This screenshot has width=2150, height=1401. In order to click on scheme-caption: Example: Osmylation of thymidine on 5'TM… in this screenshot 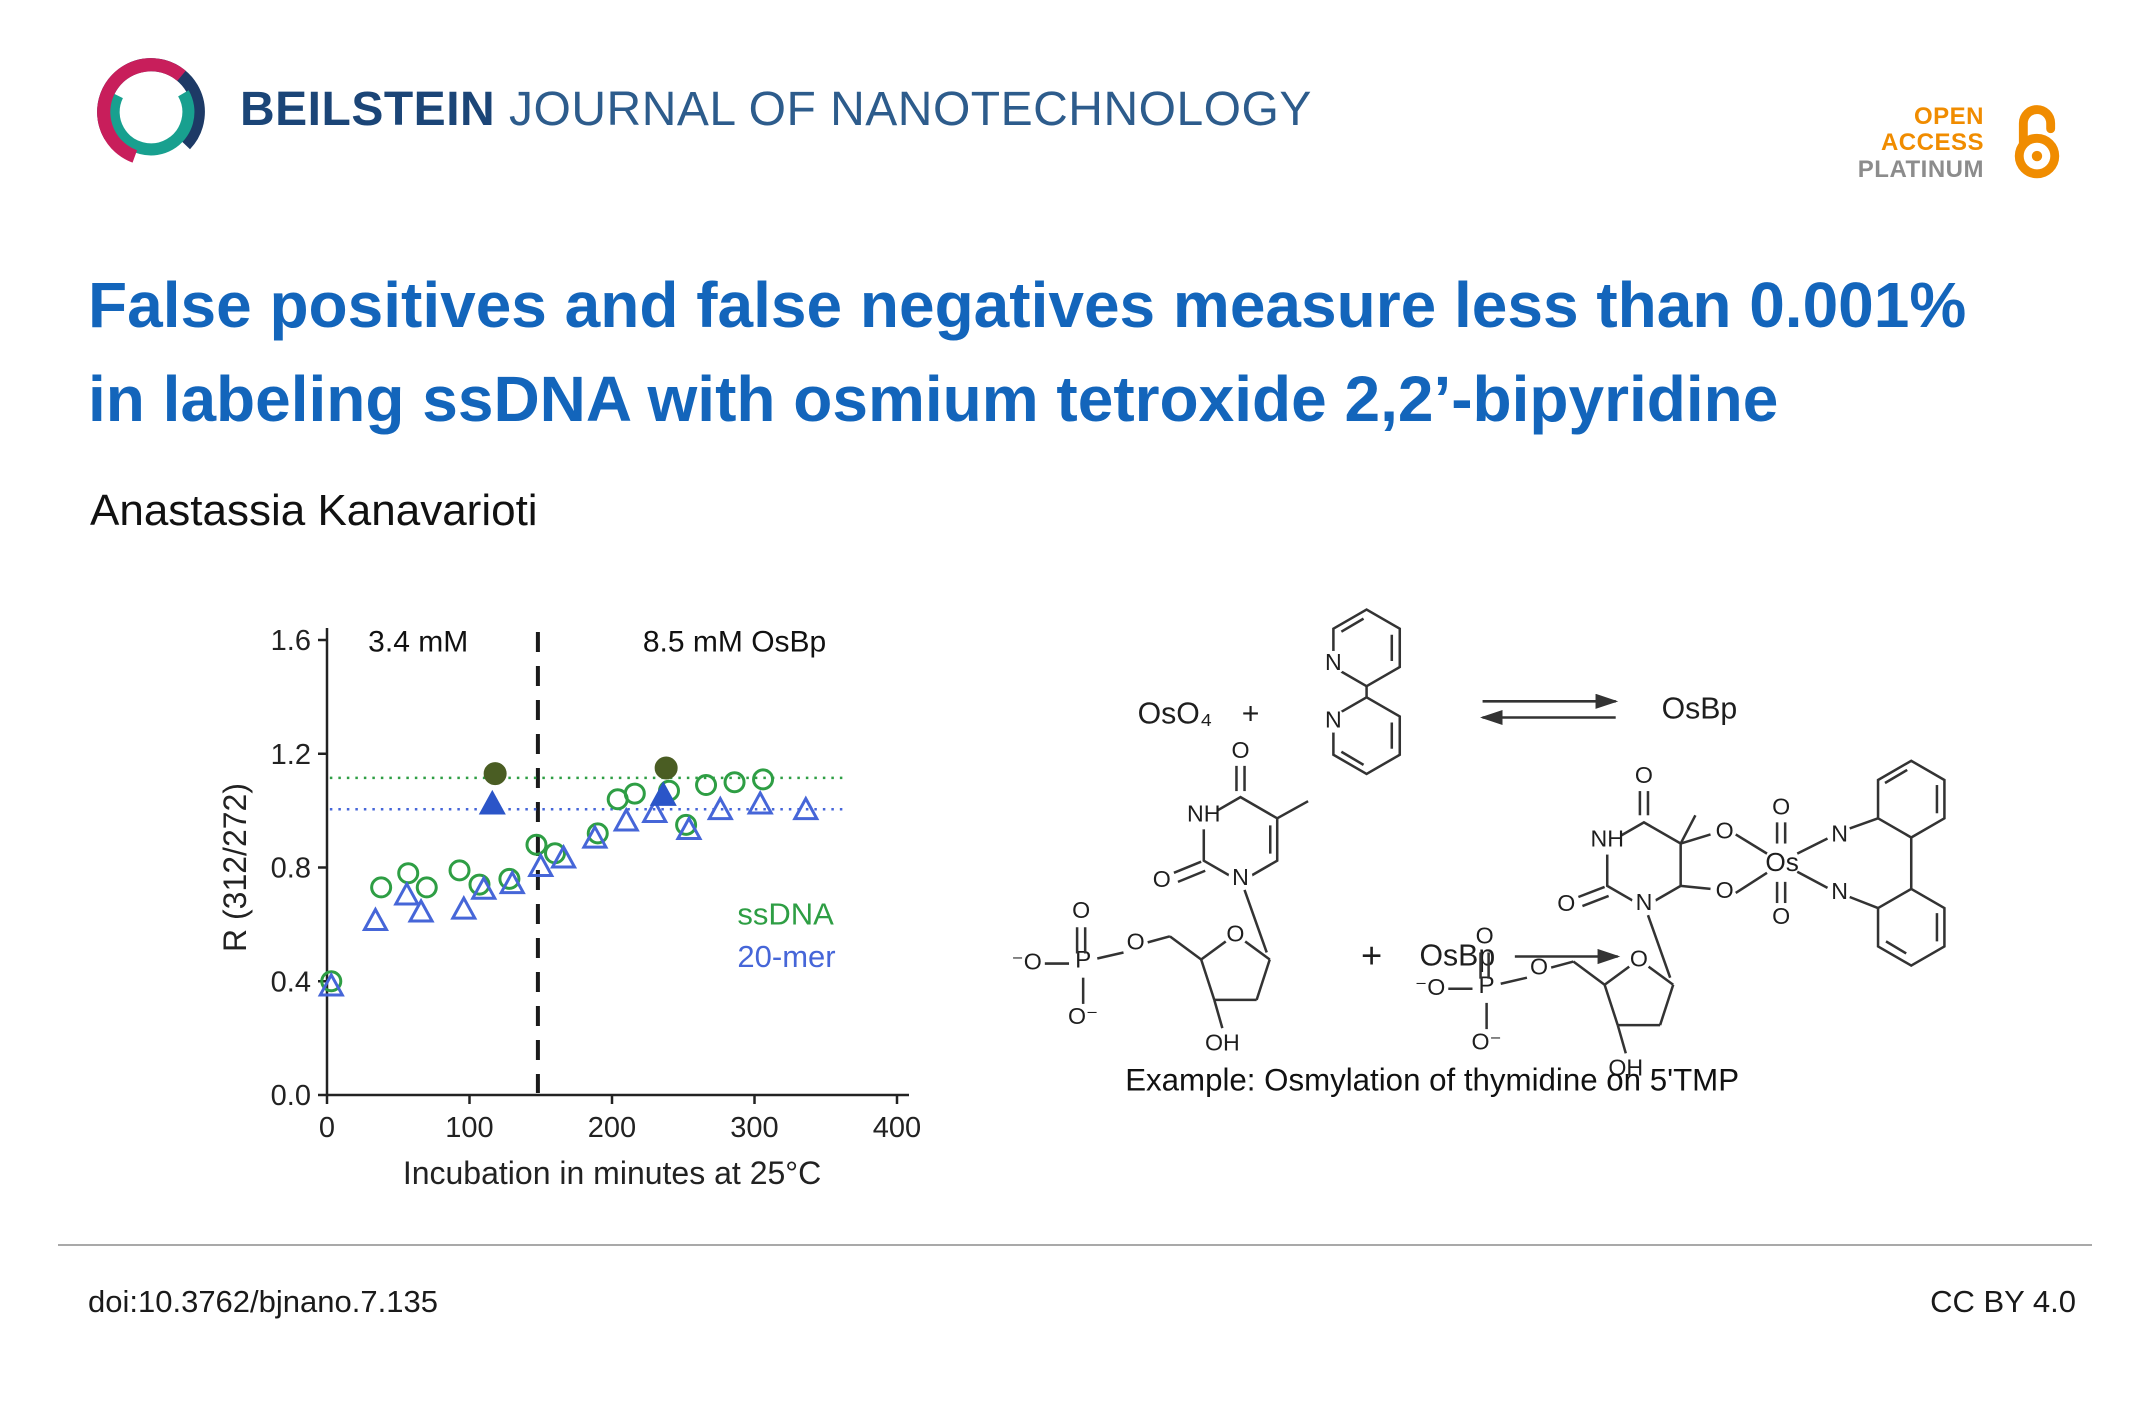, I will do `click(1432, 1080)`.